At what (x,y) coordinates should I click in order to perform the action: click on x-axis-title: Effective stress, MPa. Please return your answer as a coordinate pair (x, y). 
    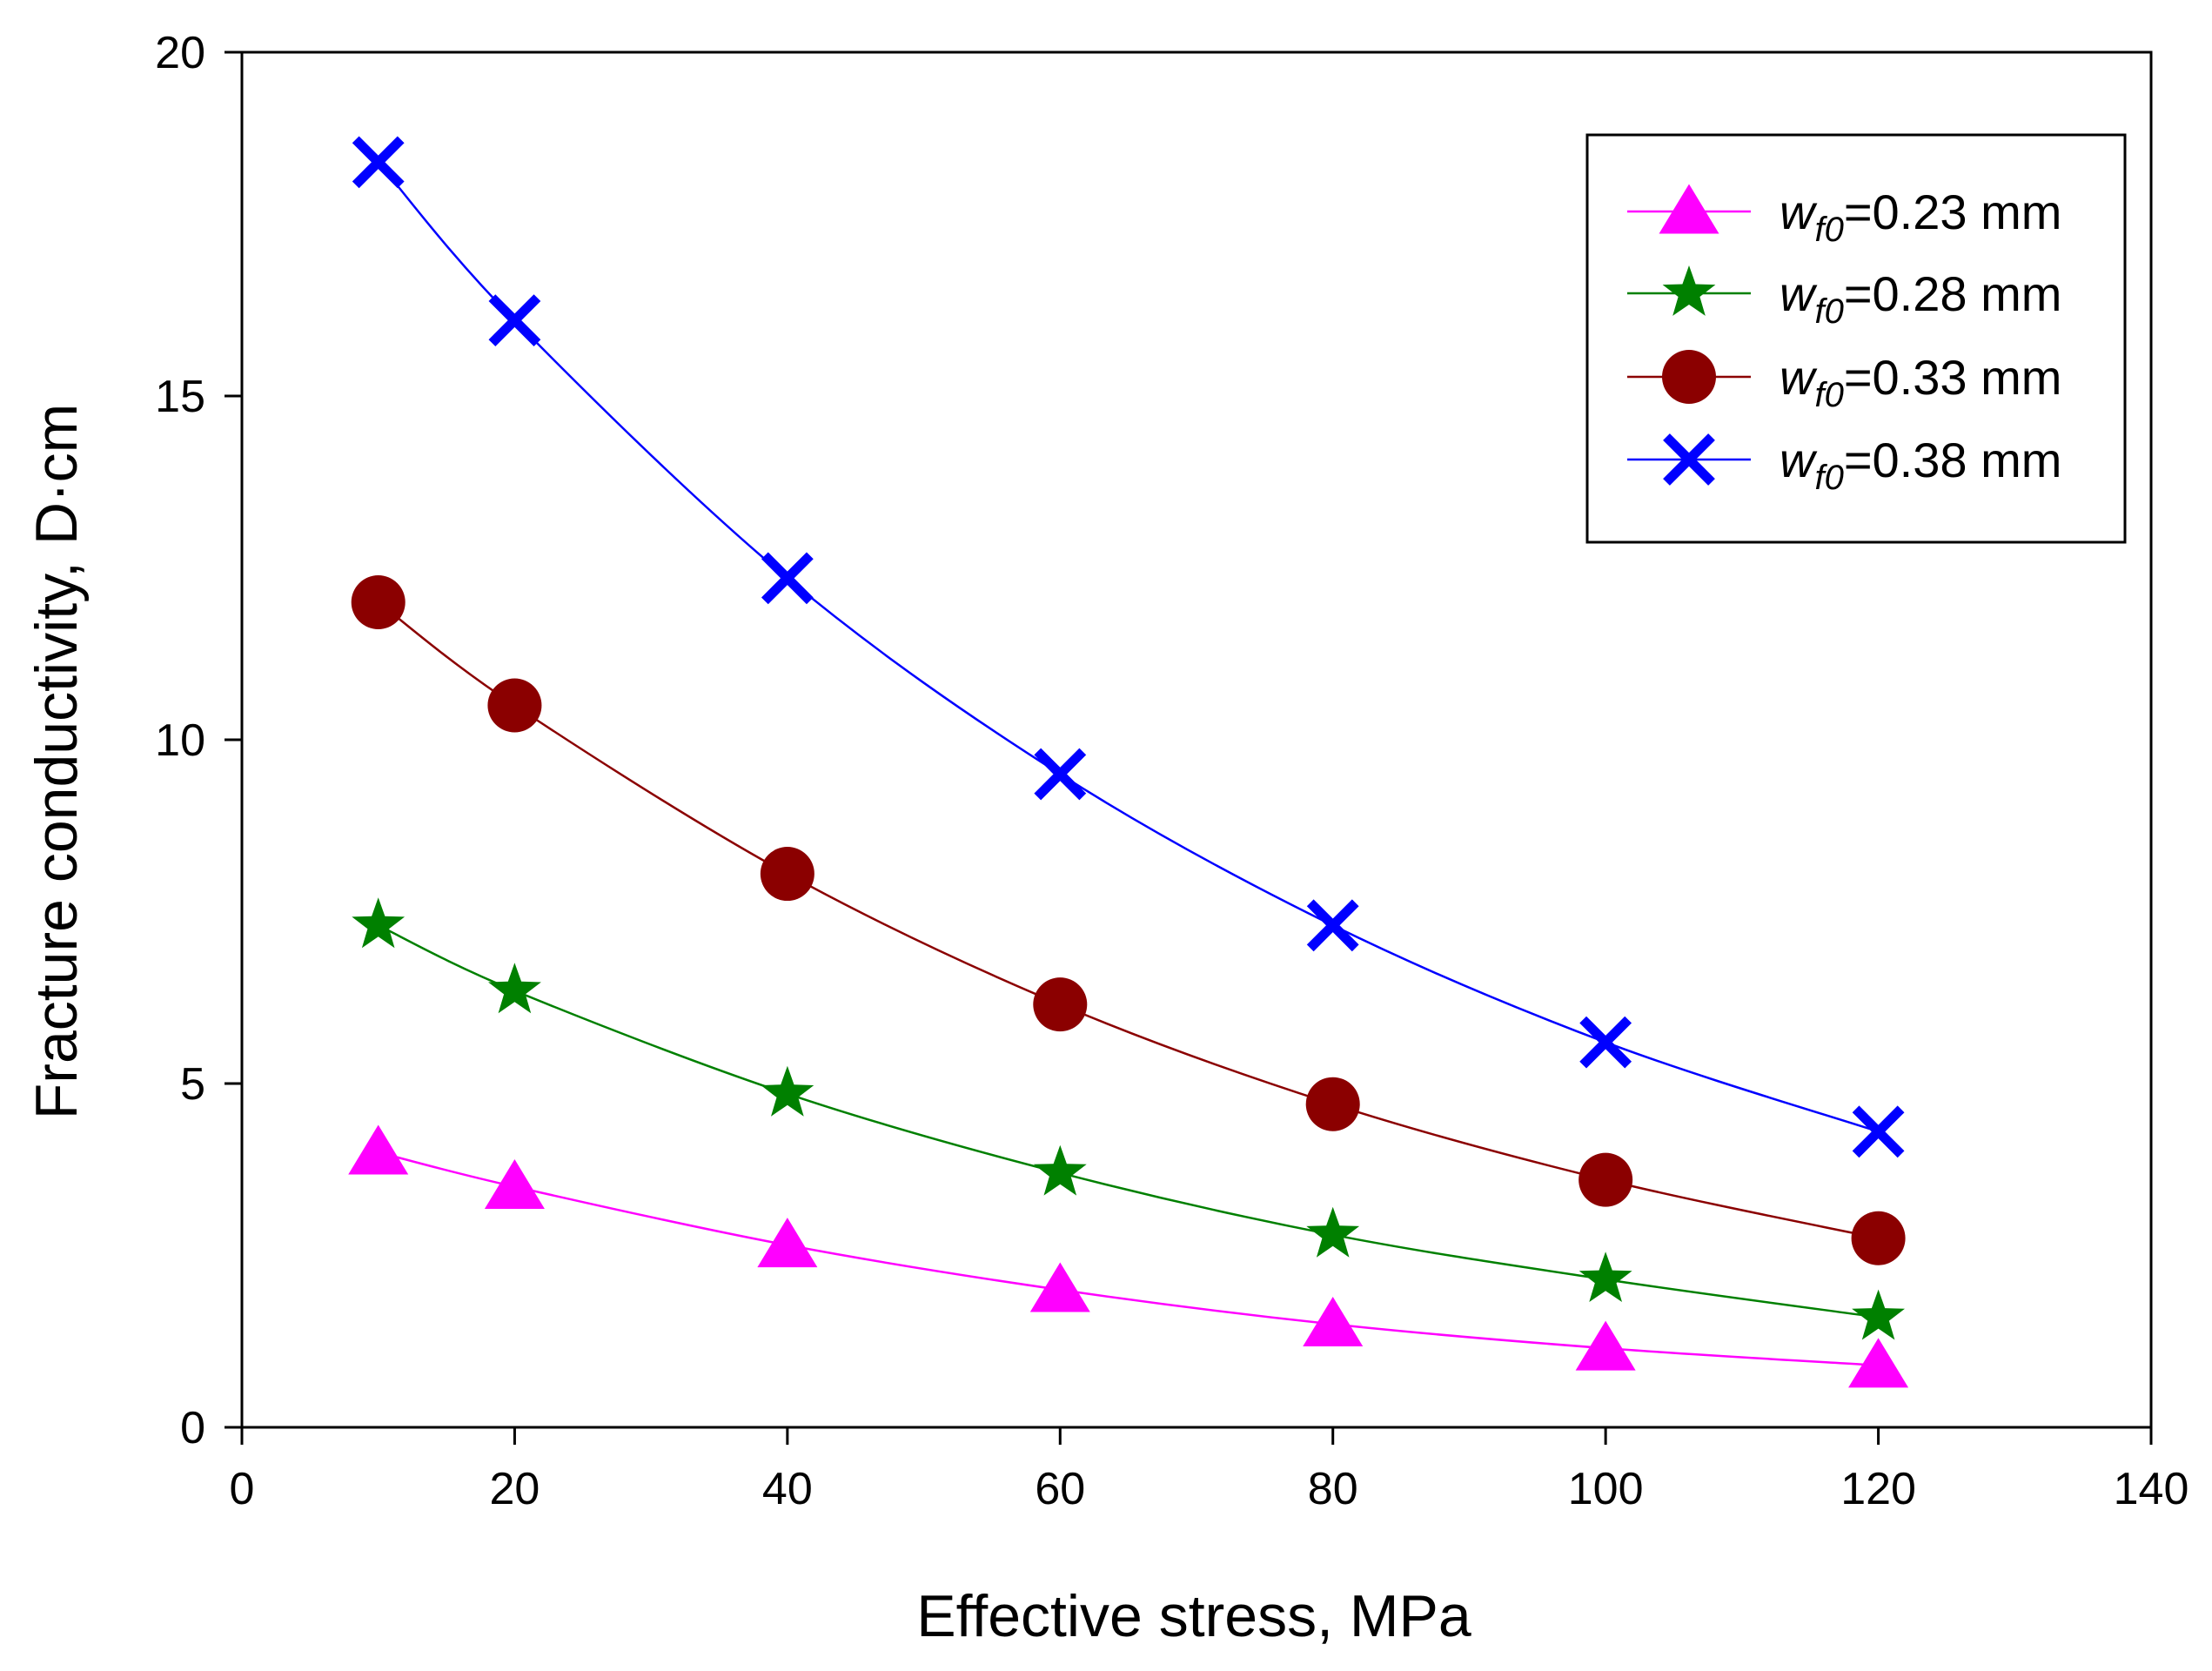
    Looking at the image, I should click on (1193, 1616).